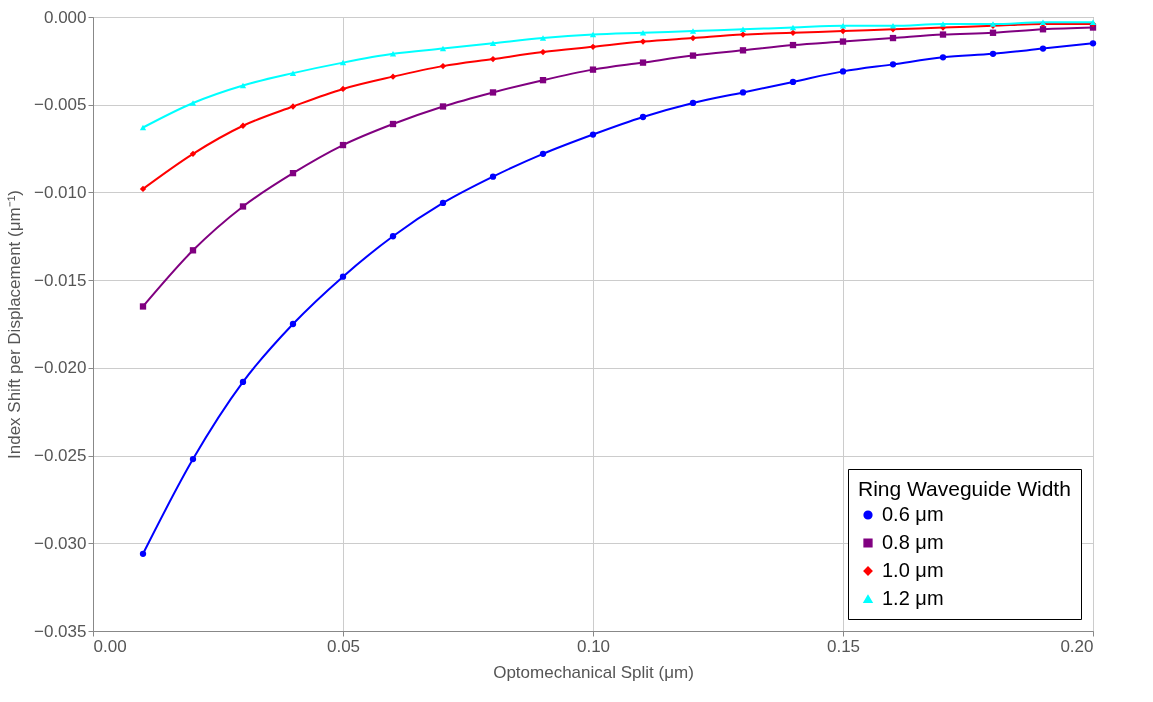  What do you see at coordinates (60, 192) in the screenshot?
I see `y-tick-label: −0.010` at bounding box center [60, 192].